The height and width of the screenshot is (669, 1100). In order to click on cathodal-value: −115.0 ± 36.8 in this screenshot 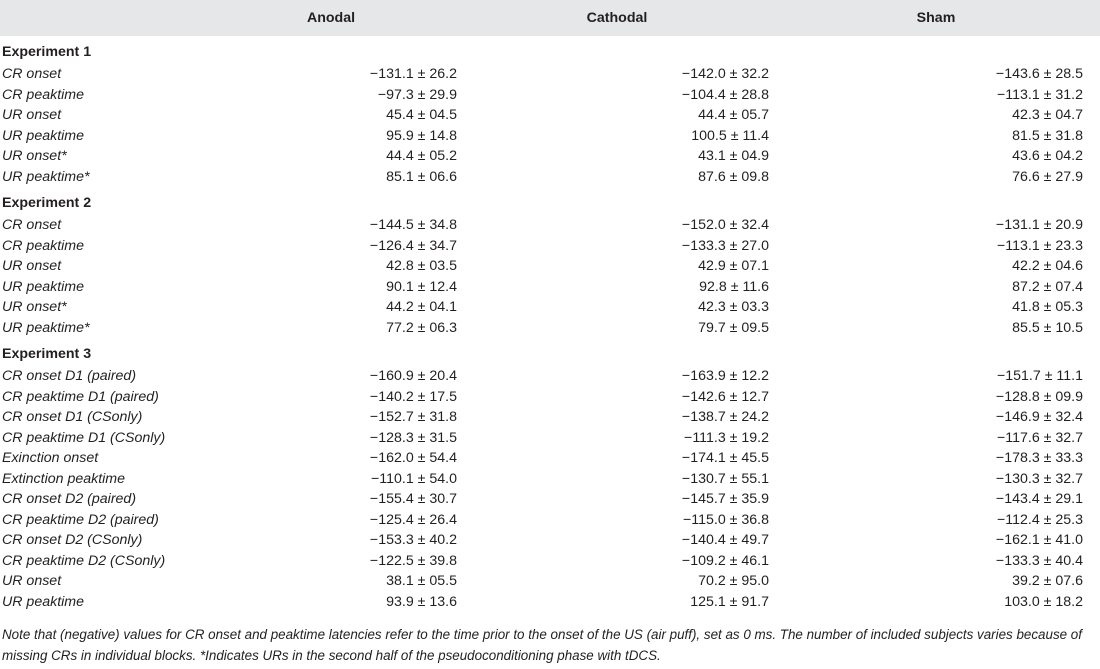, I will do `click(725, 519)`.